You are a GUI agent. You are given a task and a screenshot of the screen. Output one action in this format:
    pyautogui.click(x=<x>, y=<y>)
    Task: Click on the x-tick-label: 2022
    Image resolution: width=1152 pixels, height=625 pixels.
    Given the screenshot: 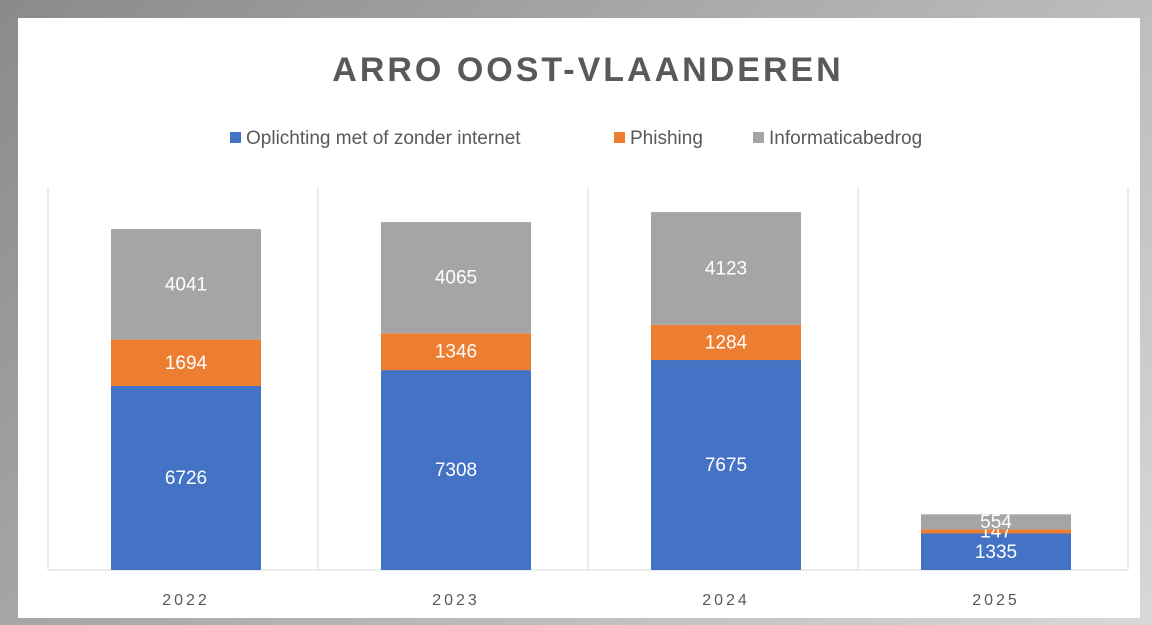 What is the action you would take?
    pyautogui.click(x=186, y=600)
    